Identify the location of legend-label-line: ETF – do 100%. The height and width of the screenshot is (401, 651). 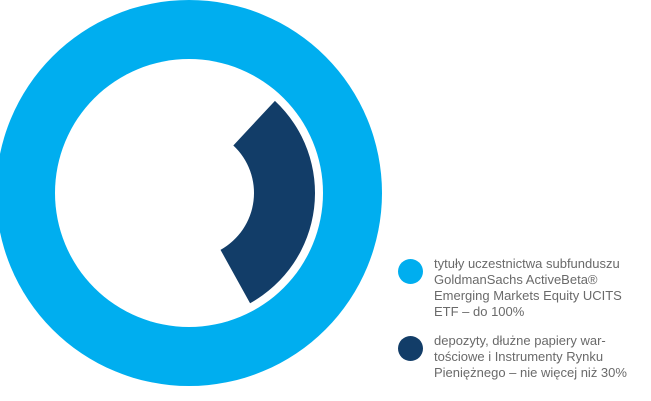
(479, 311).